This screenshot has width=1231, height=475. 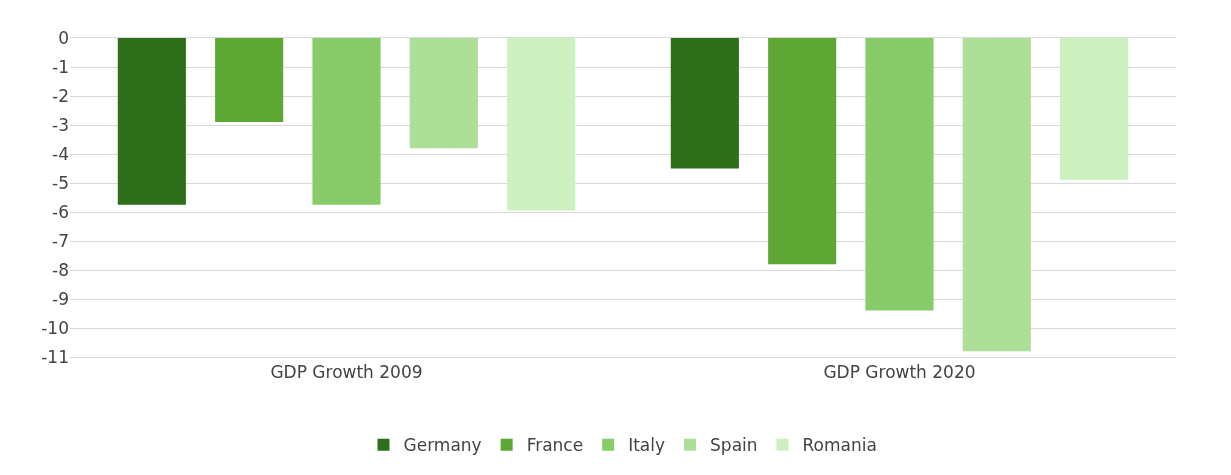 I want to click on x-tick-label: GDP Growth 2009, so click(x=346, y=372).